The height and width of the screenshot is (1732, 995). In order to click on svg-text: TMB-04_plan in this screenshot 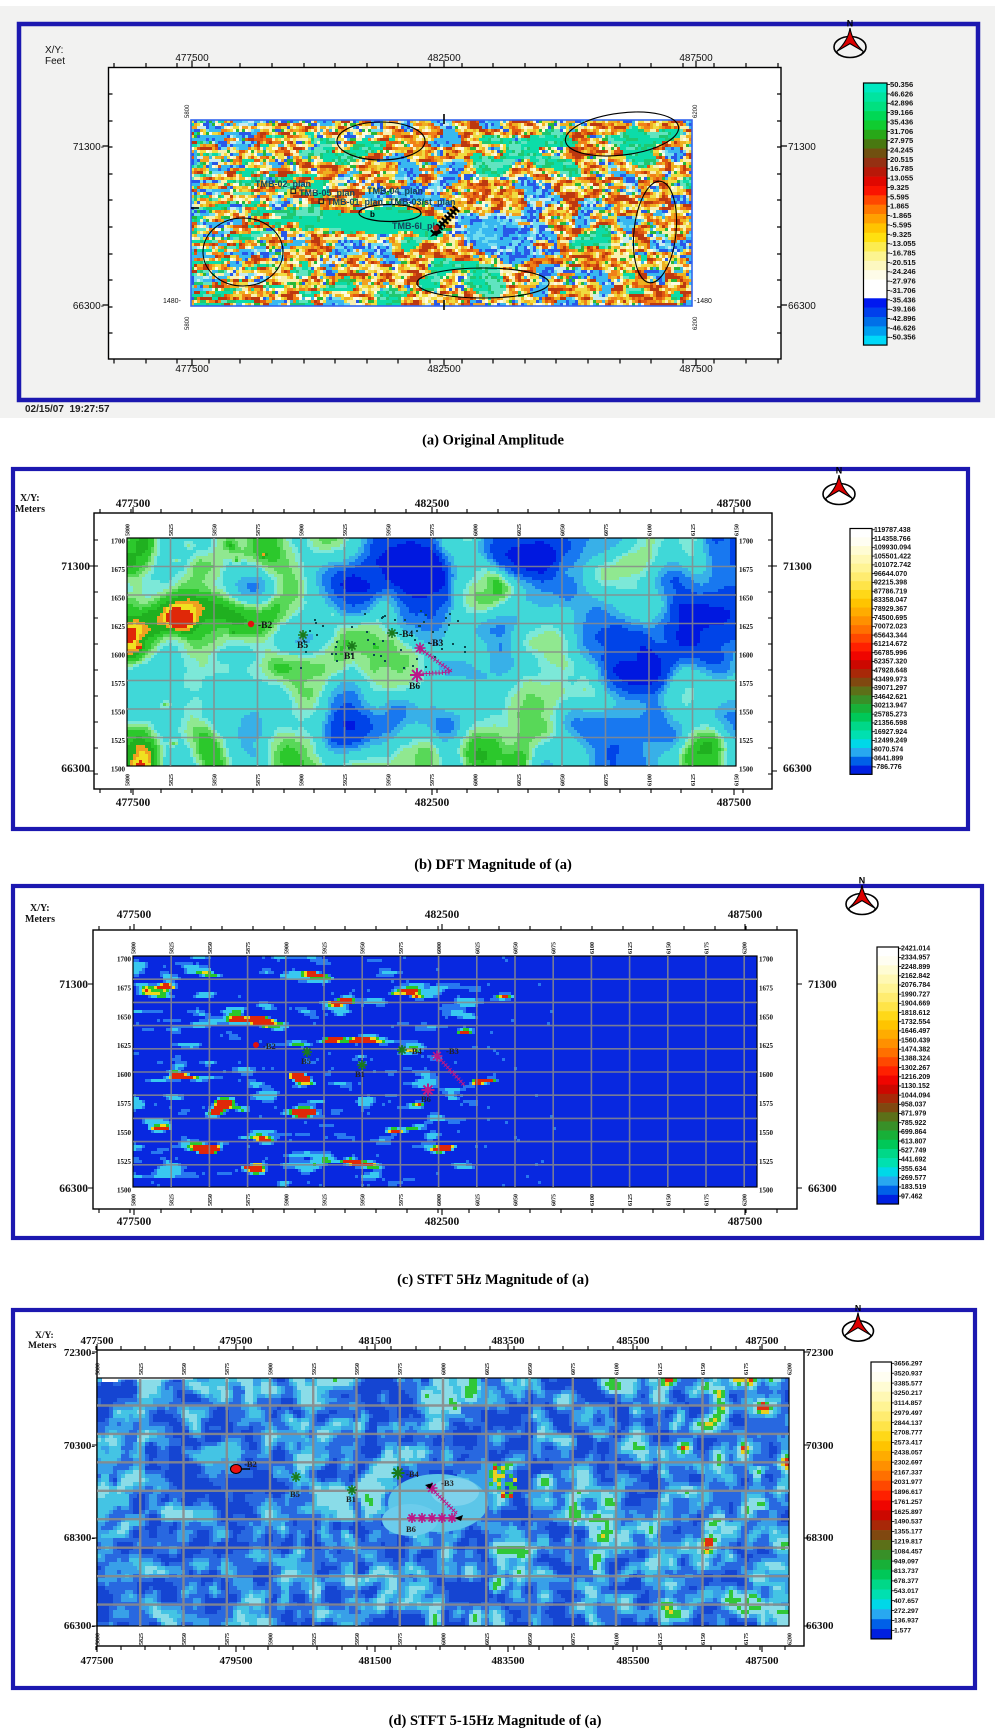, I will do `click(395, 191)`.